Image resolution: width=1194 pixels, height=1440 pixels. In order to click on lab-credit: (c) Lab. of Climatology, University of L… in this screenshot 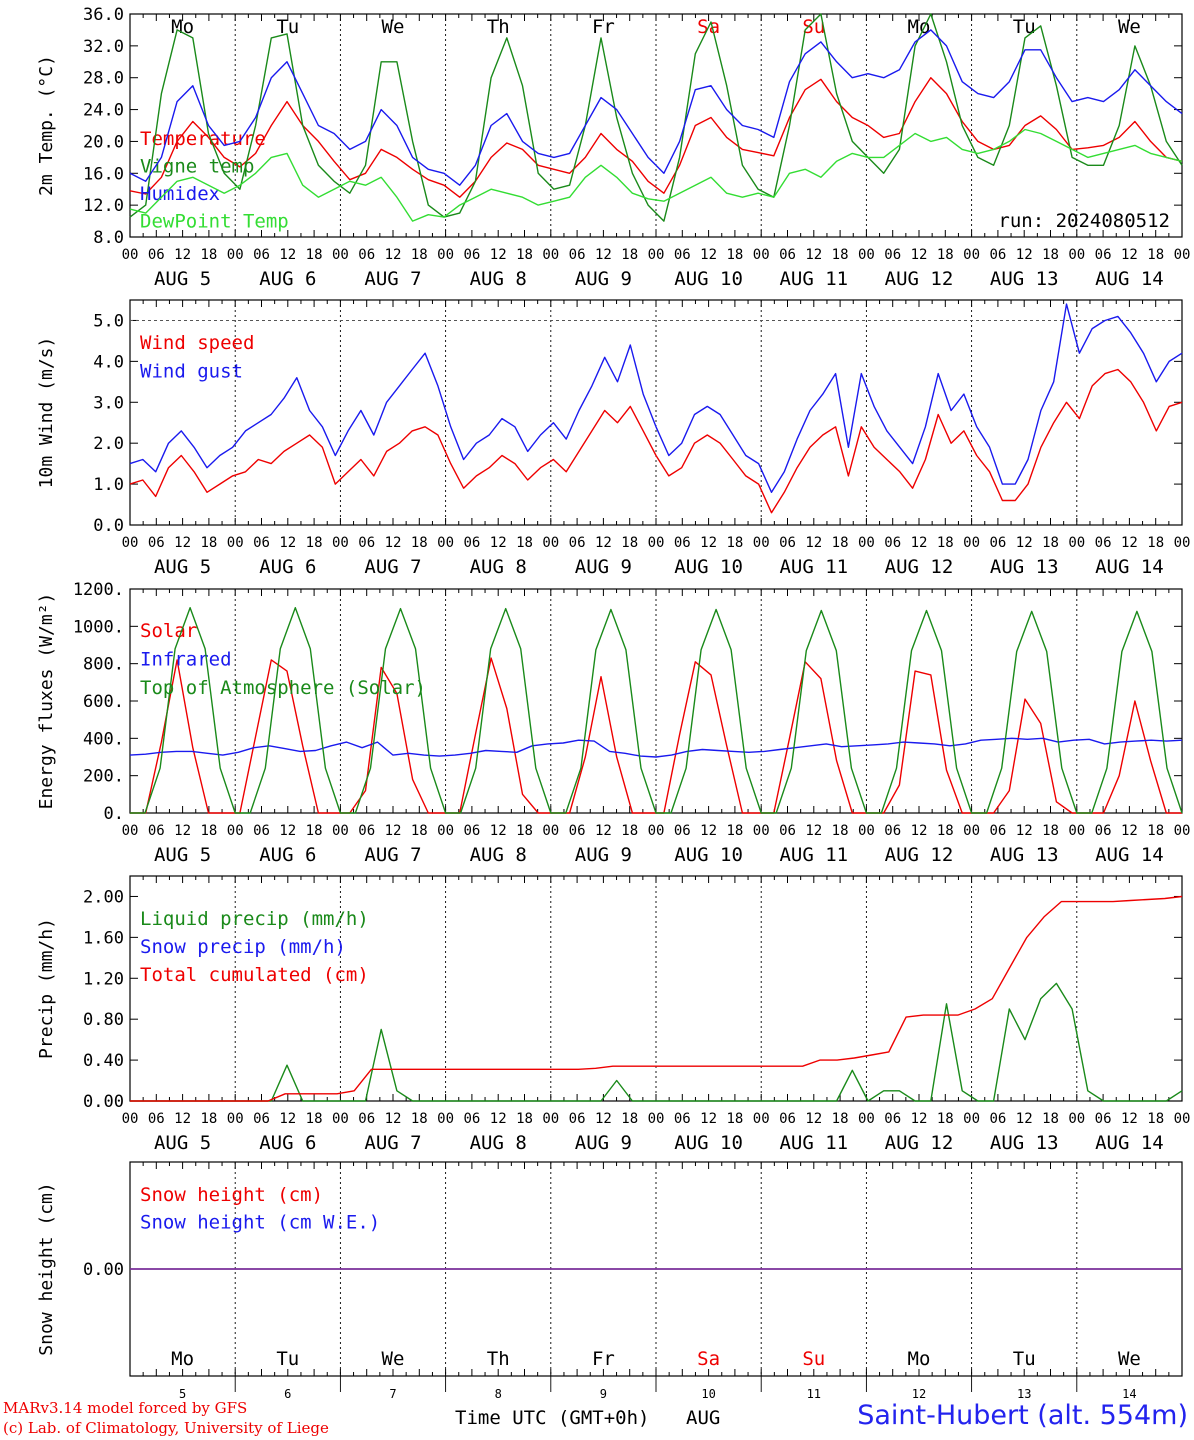, I will do `click(166, 1428)`.